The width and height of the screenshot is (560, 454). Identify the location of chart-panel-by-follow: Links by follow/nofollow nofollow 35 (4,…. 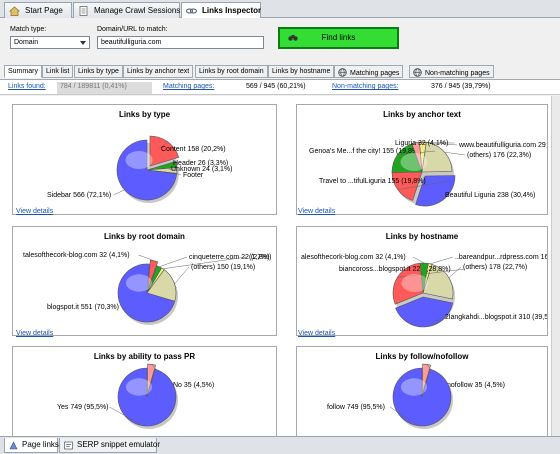
(422, 391).